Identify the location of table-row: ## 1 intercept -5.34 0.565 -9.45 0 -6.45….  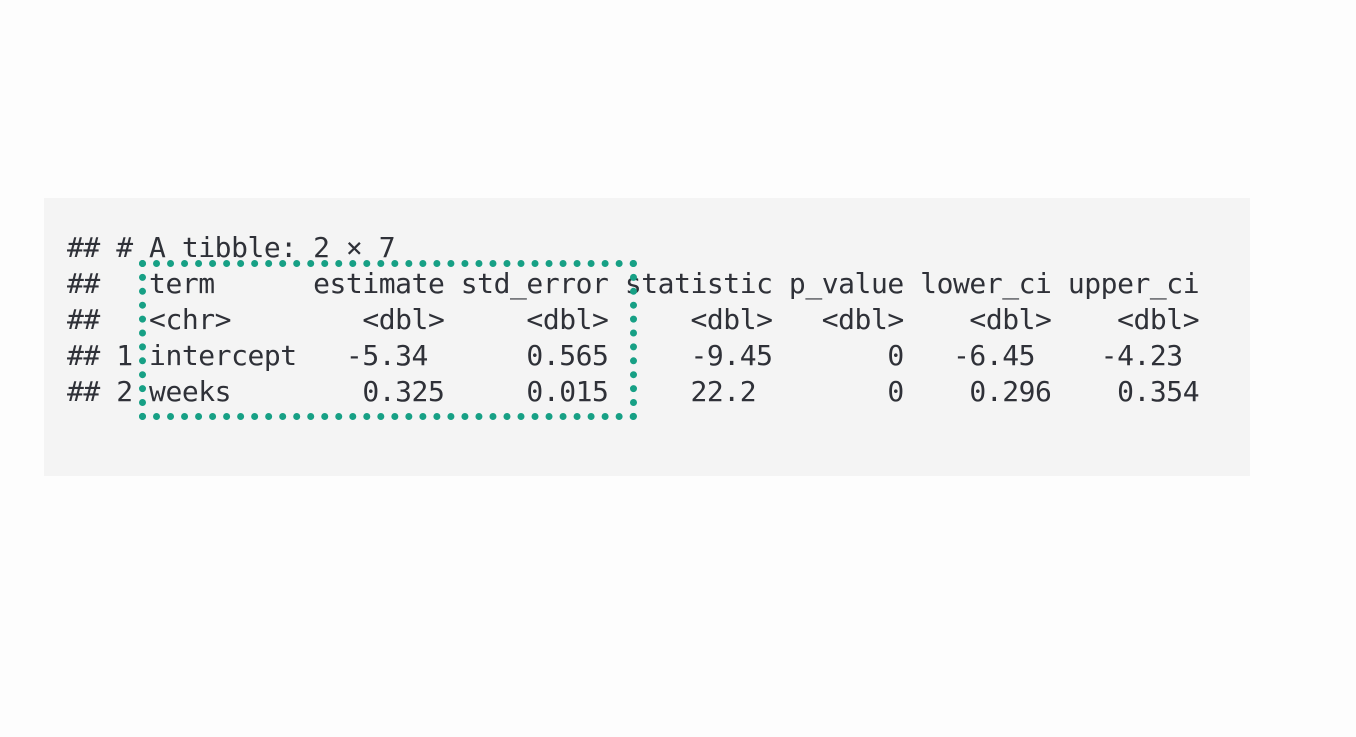
(633, 355).